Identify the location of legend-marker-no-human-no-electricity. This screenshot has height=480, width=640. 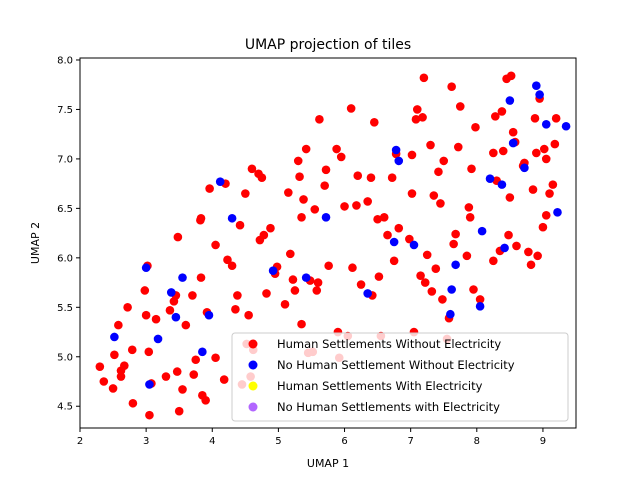
(253, 365).